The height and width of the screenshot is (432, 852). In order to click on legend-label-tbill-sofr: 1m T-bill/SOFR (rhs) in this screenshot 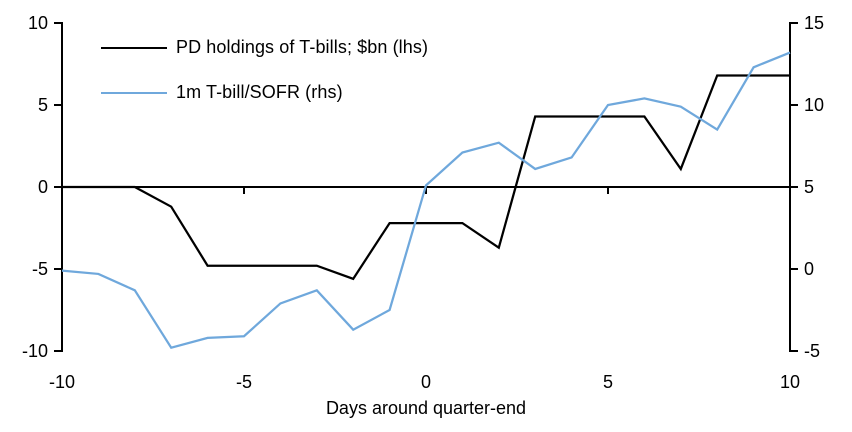, I will do `click(259, 92)`.